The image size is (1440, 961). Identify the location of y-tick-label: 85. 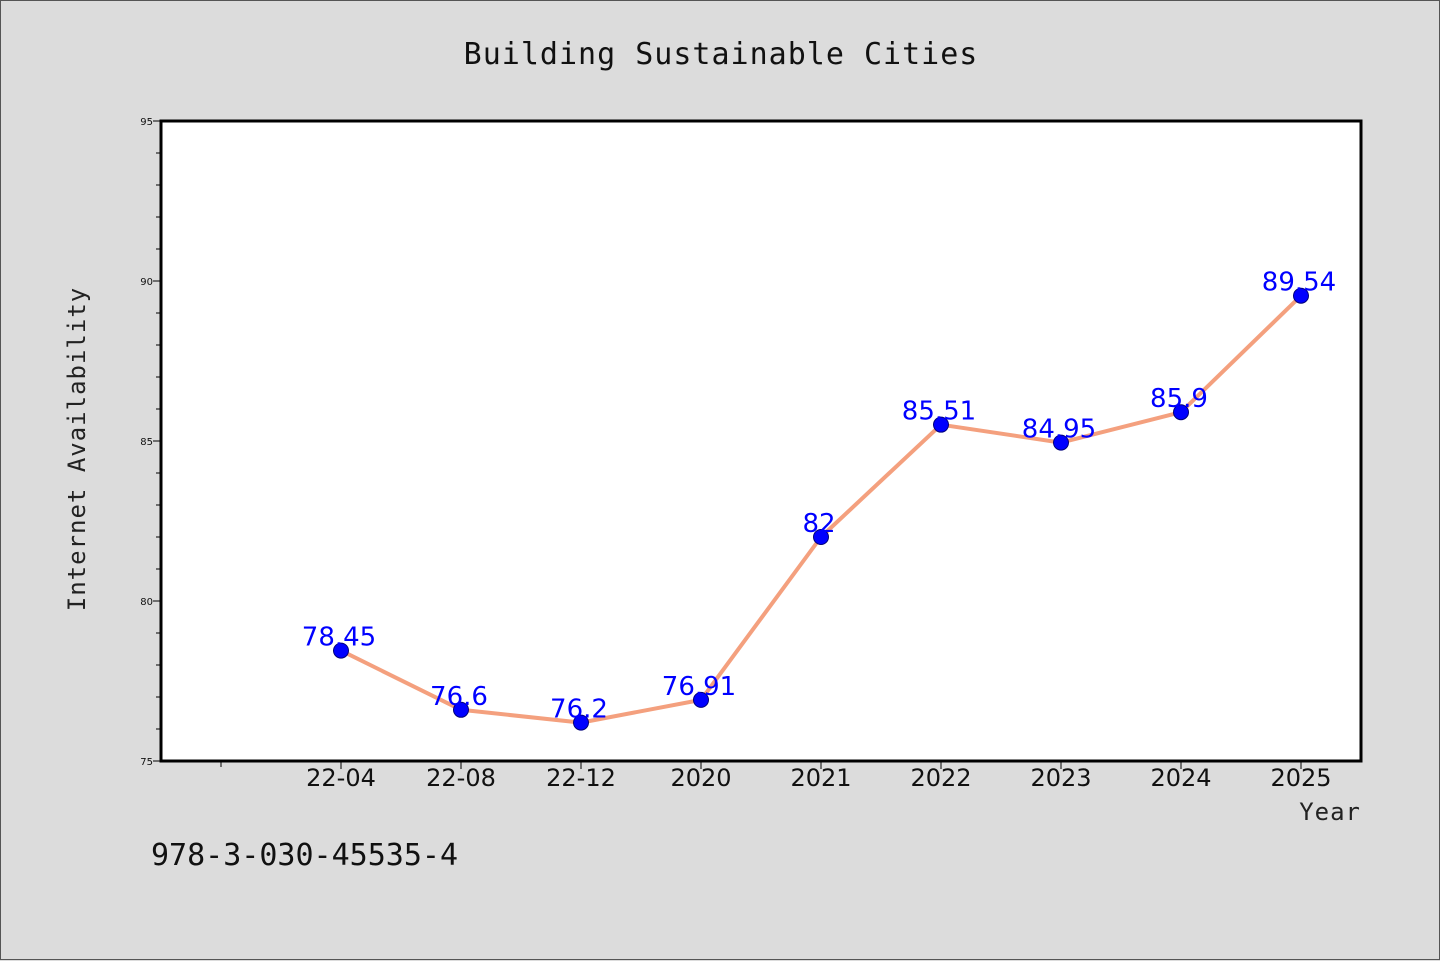
(146, 442).